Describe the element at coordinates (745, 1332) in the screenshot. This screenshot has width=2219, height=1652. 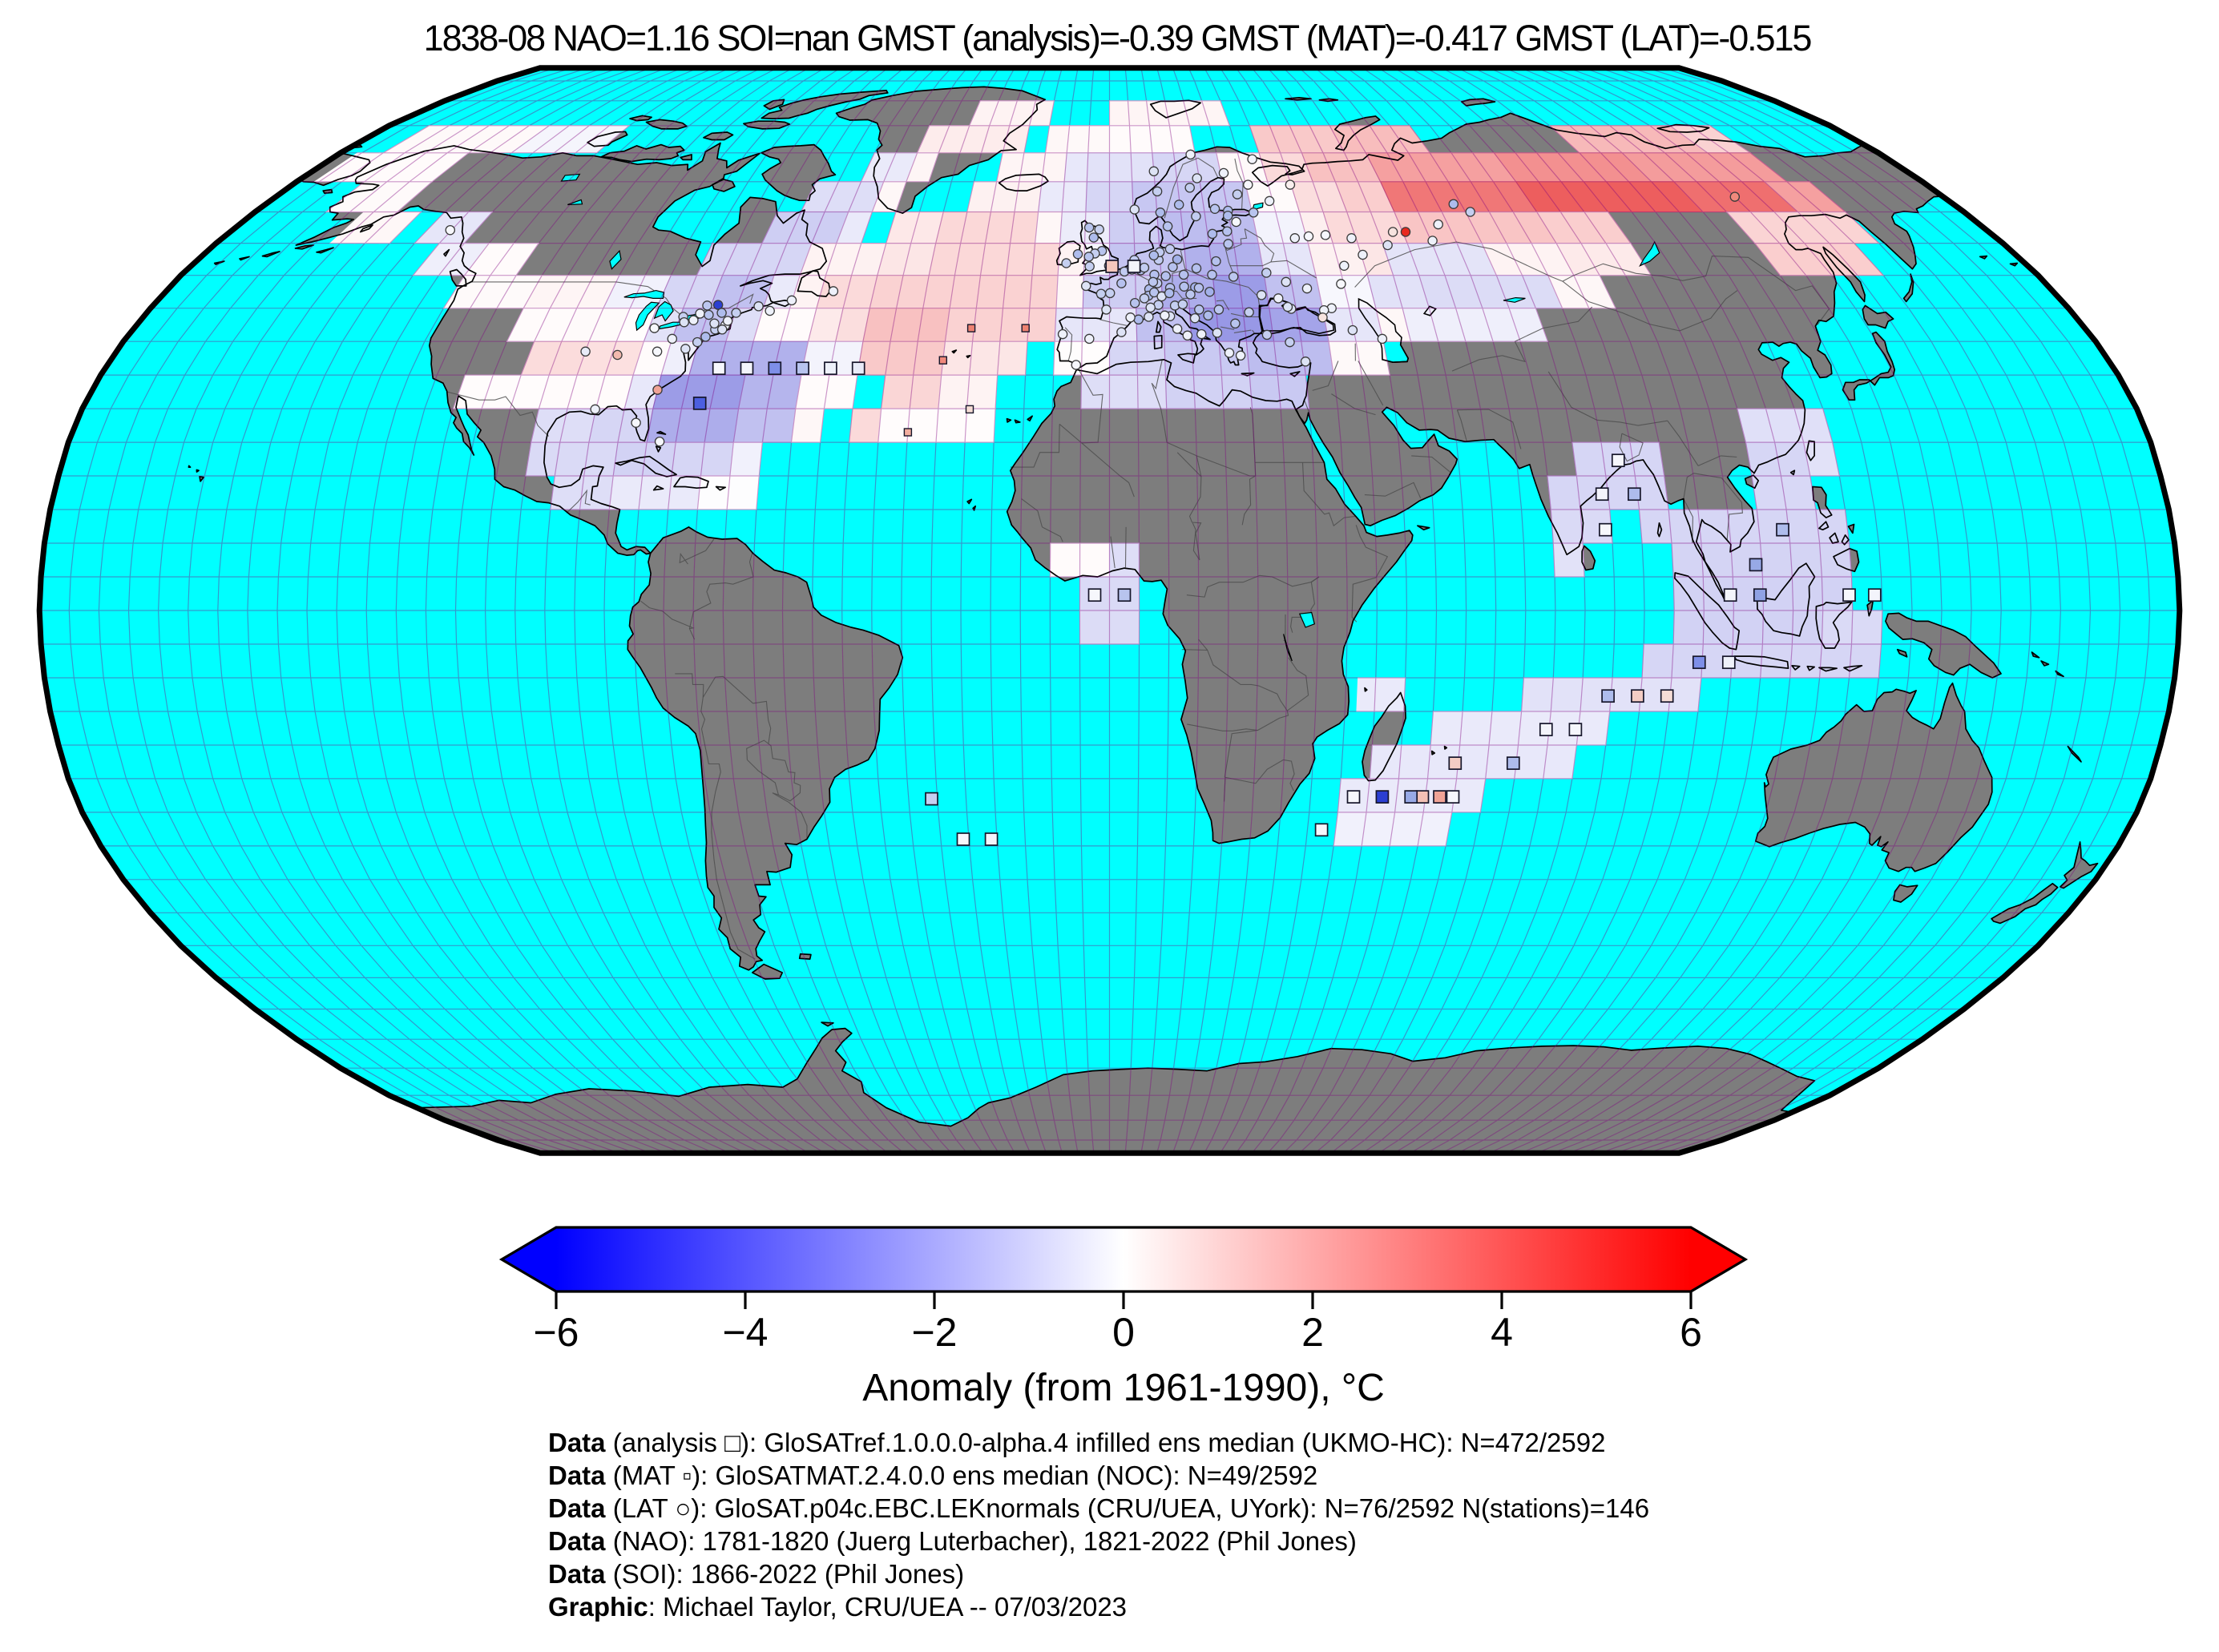
I see `svg-text: −4` at that location.